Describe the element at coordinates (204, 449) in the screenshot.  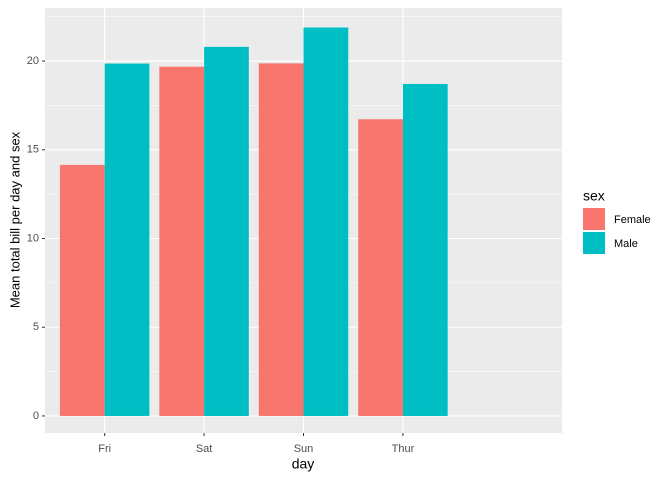
I see `x-tick-label: Sat` at that location.